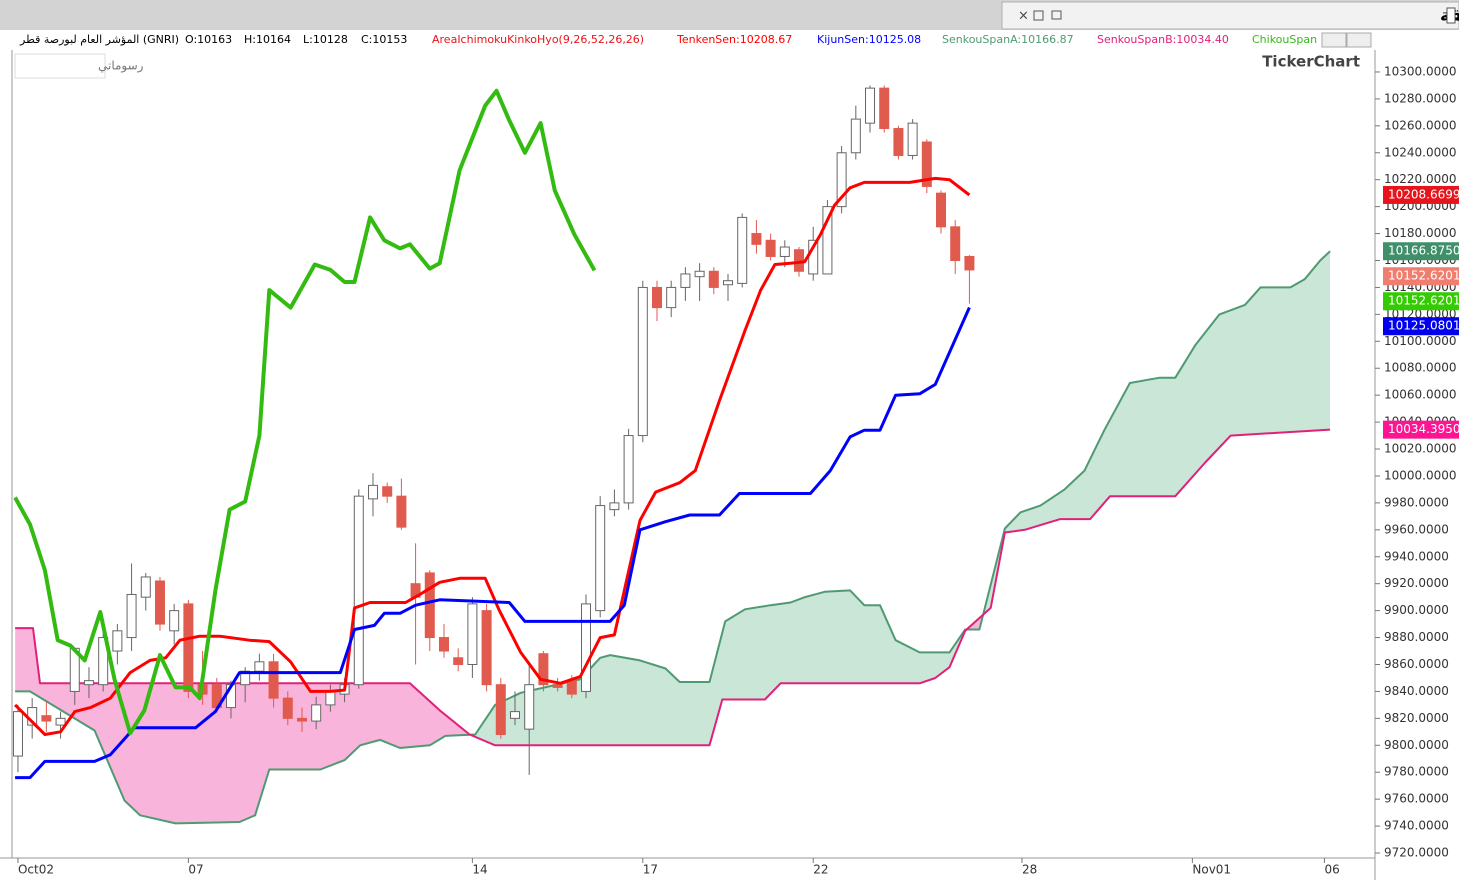  I want to click on open-value: O:10163, so click(208, 39).